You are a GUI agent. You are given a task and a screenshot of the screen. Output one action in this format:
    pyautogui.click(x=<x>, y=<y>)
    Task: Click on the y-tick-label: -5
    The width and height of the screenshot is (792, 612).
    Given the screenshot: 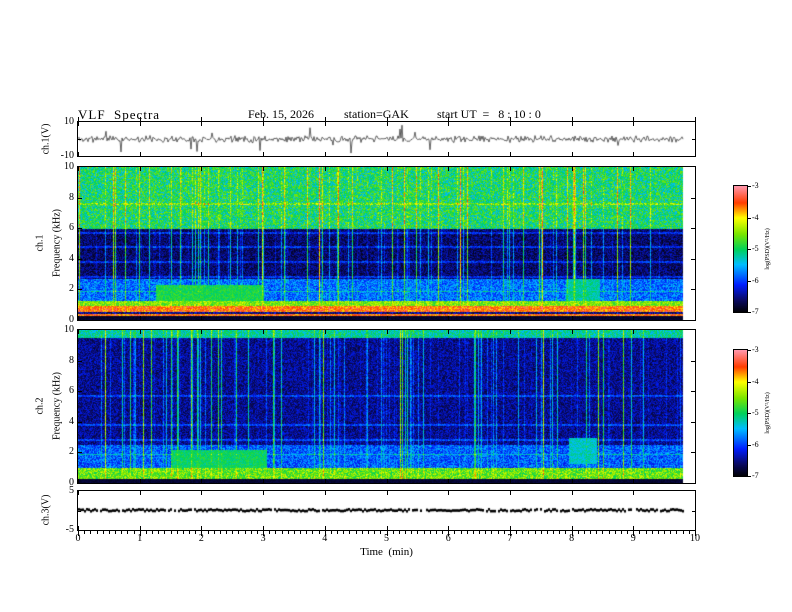 What is the action you would take?
    pyautogui.click(x=69, y=529)
    